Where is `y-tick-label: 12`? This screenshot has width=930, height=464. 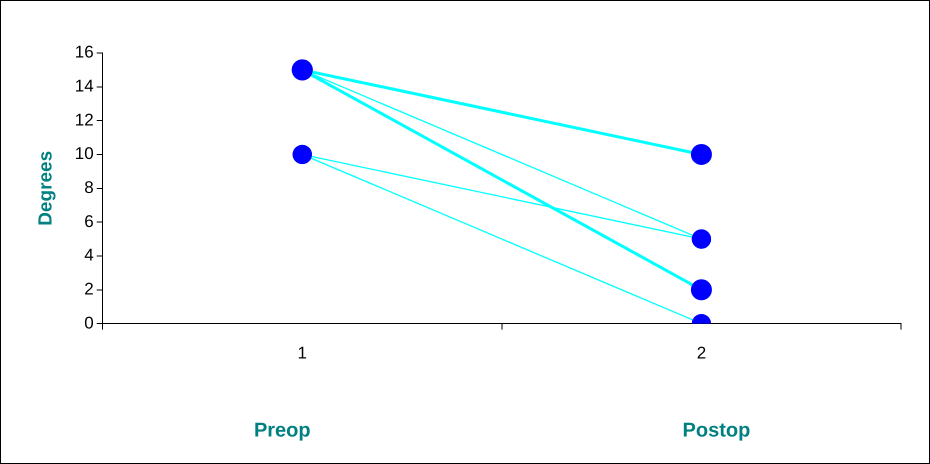 y-tick-label: 12 is located at coordinates (84, 120).